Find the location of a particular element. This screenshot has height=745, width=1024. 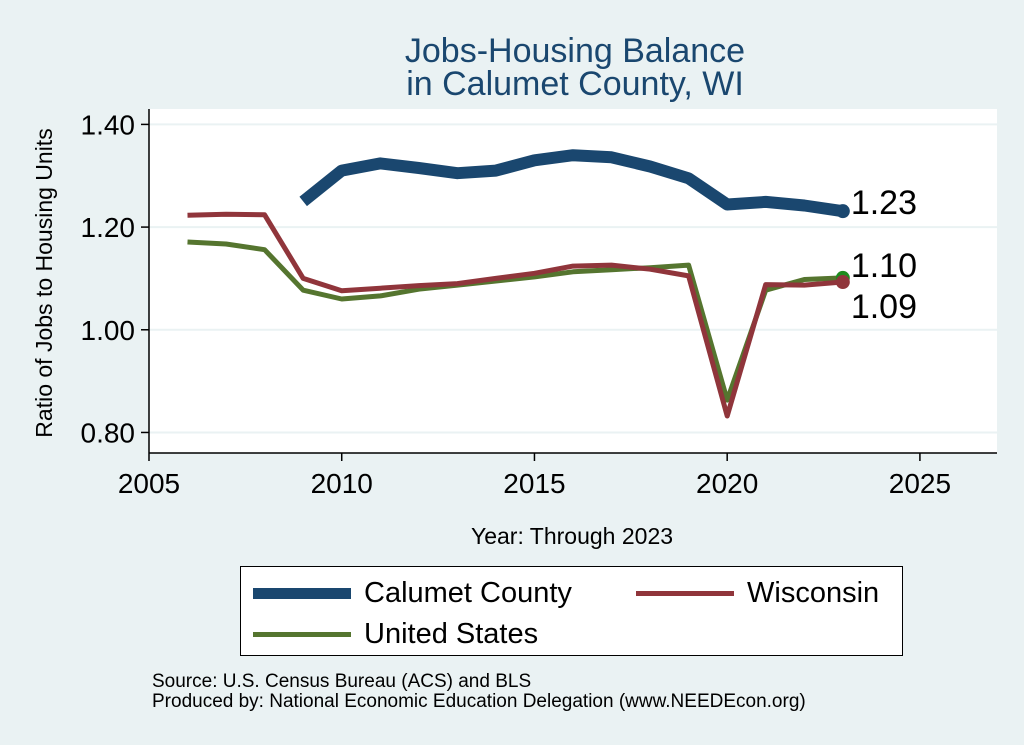

end-point-calumet-county is located at coordinates (842, 211).